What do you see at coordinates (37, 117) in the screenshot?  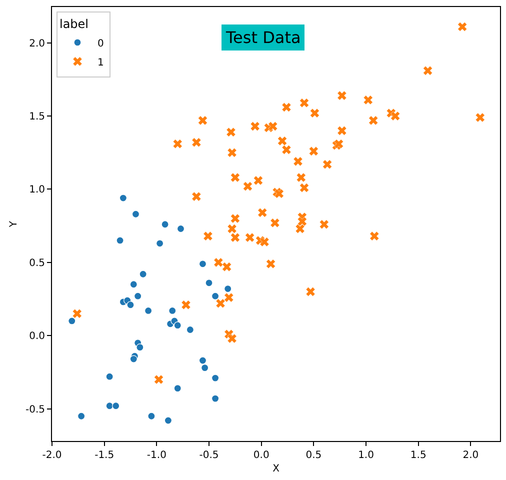 I see `y-tick-label: 1.5` at bounding box center [37, 117].